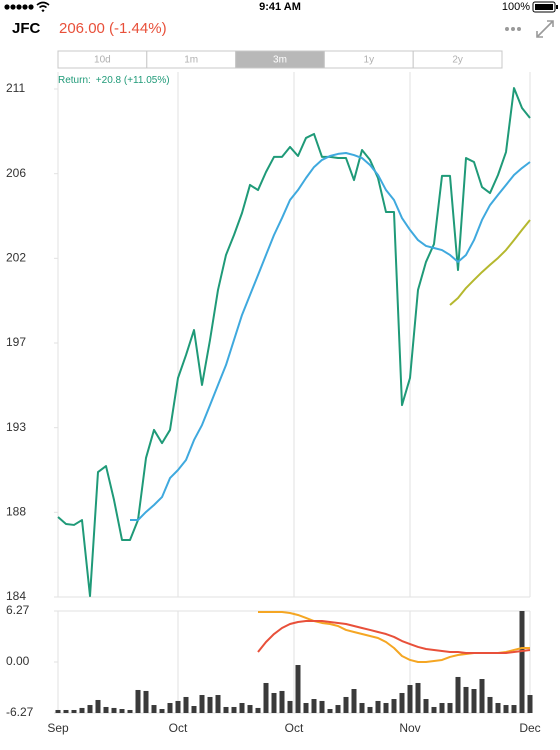 The image size is (560, 750). What do you see at coordinates (409, 728) in the screenshot?
I see `x-tick-label: Nov` at bounding box center [409, 728].